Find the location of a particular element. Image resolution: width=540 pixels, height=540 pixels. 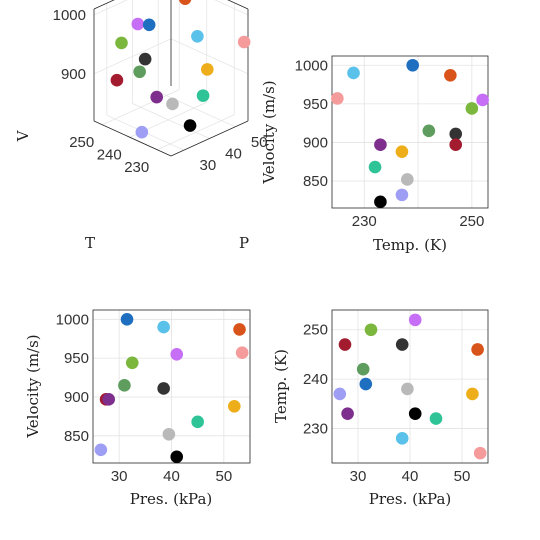

panel-pres-temp-ticks: 30 40 50 230 240 250 is located at coordinates (386, 403).